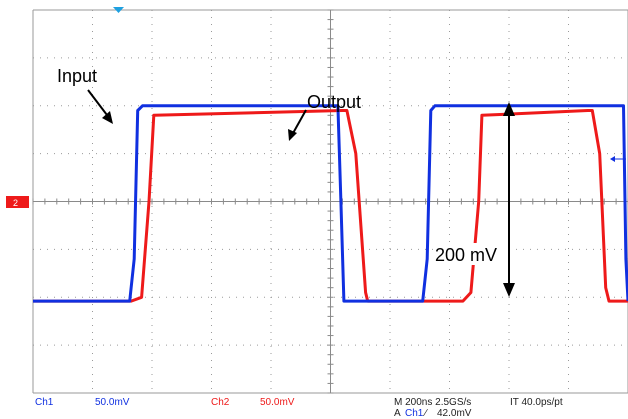  What do you see at coordinates (118, 10) in the screenshot?
I see `trigger-position-marker` at bounding box center [118, 10].